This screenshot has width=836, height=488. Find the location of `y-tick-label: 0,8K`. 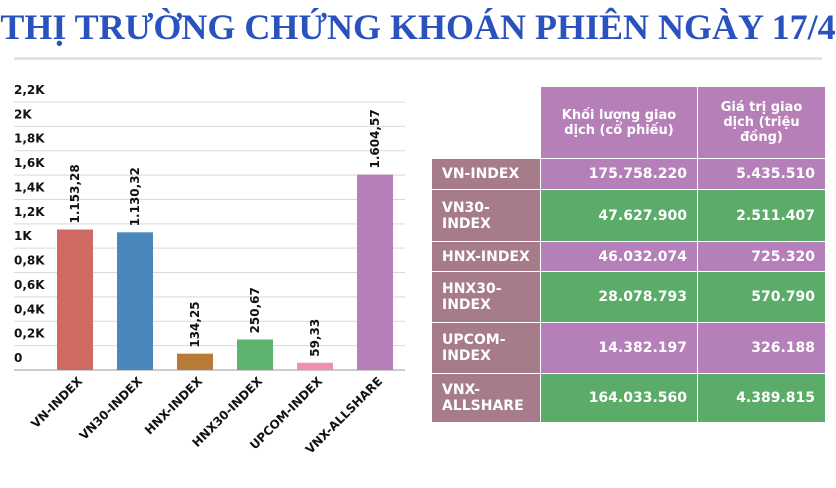

y-tick-label: 0,8K is located at coordinates (29, 261).